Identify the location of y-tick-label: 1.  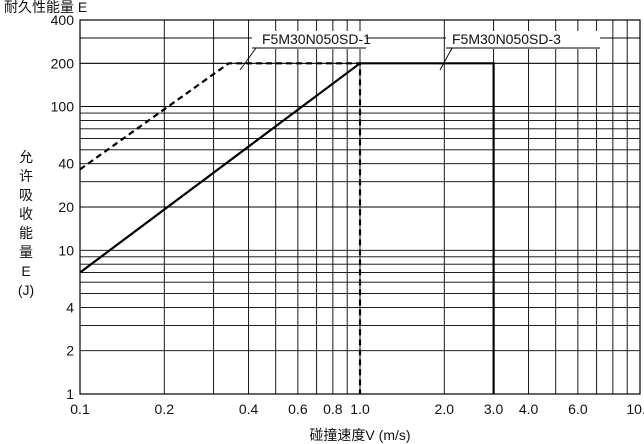
(70, 394).